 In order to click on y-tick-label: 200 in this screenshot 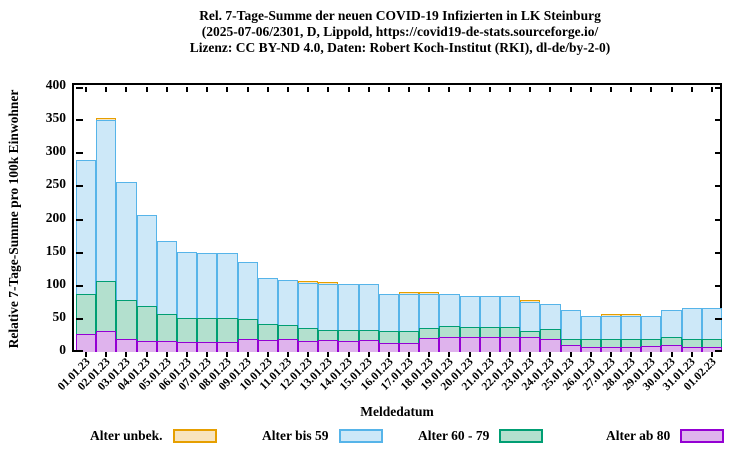, I will do `click(55, 217)`.